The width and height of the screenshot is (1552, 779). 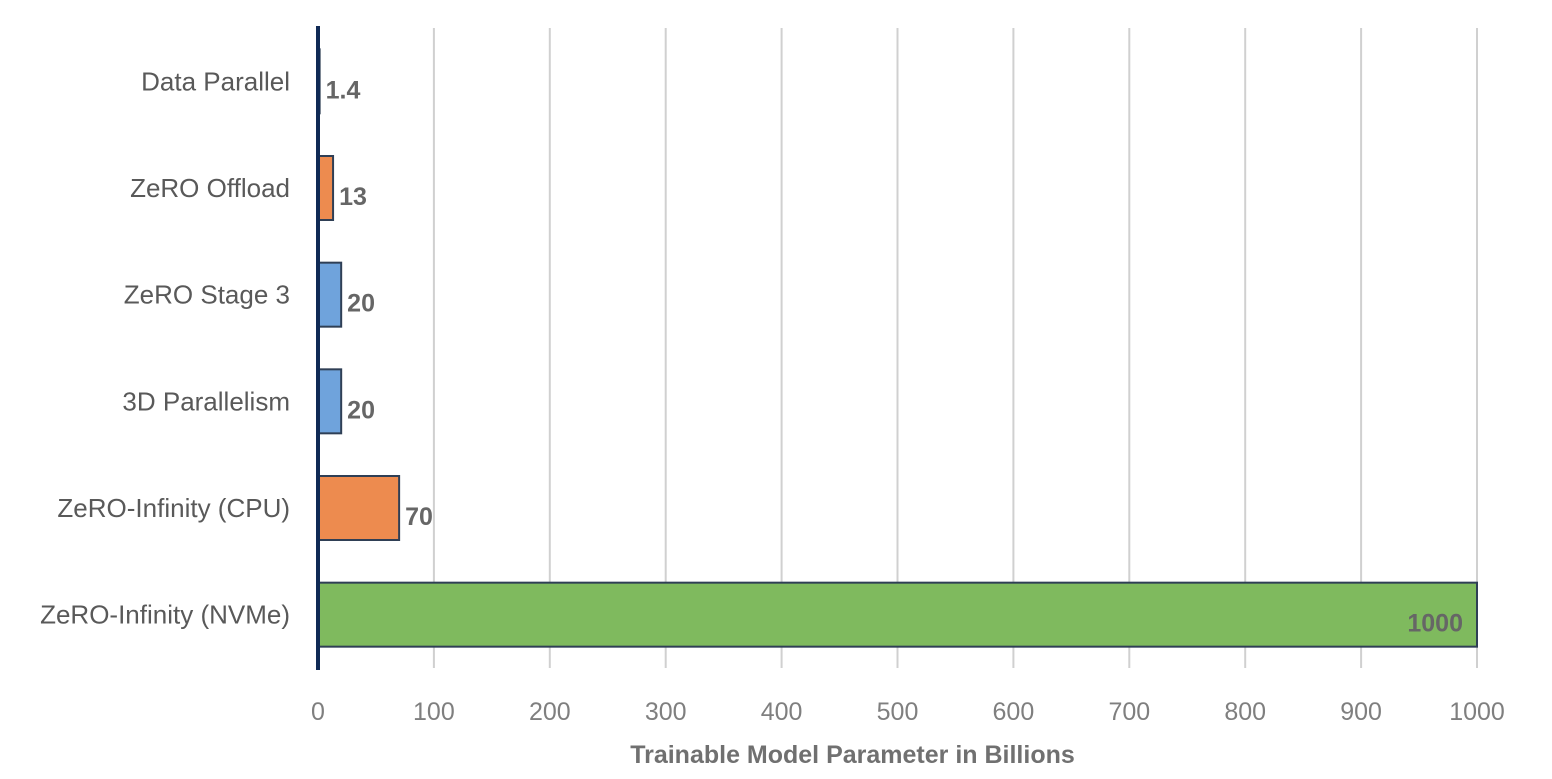 I want to click on category-label: ZeRO Stage 3, so click(x=207, y=295).